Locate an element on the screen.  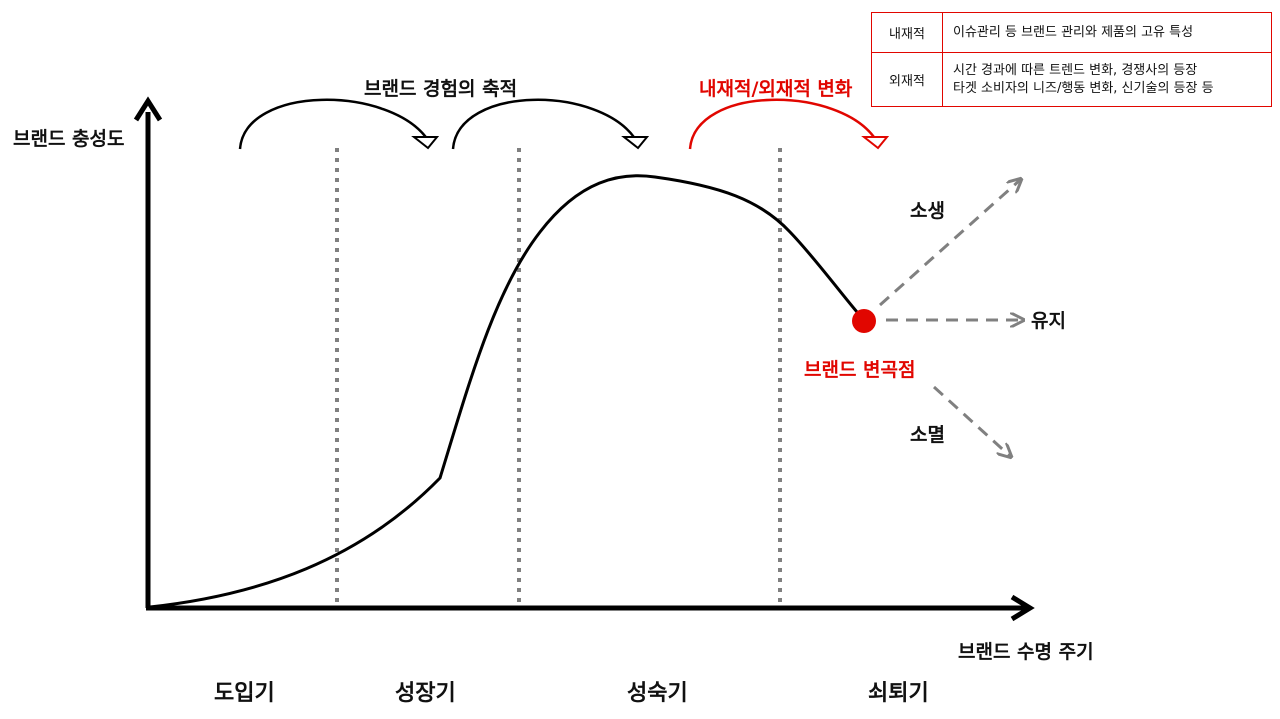
legend-desc-internal: 이슈관리 등 브랜드 관리와 제품의 고유 특성 is located at coordinates (1107, 32).